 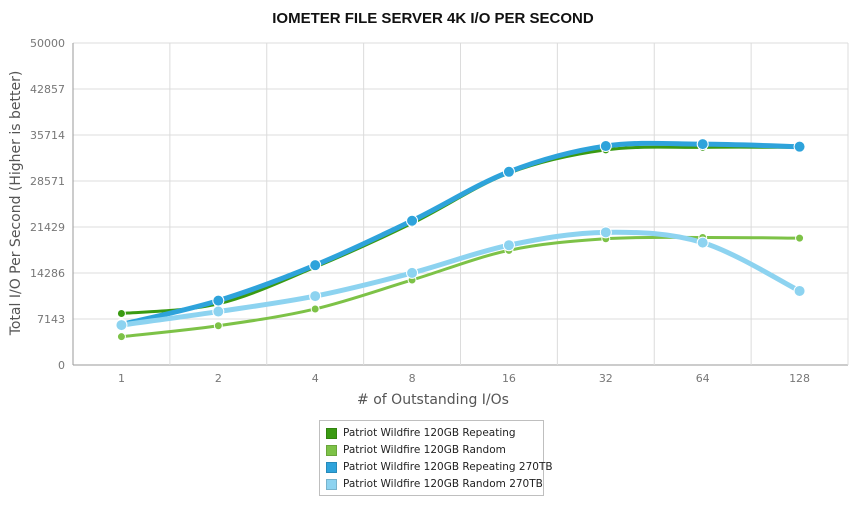 What do you see at coordinates (443, 484) in the screenshot?
I see `legend-label: Patriot Wildfire 120GB Random 270TB` at bounding box center [443, 484].